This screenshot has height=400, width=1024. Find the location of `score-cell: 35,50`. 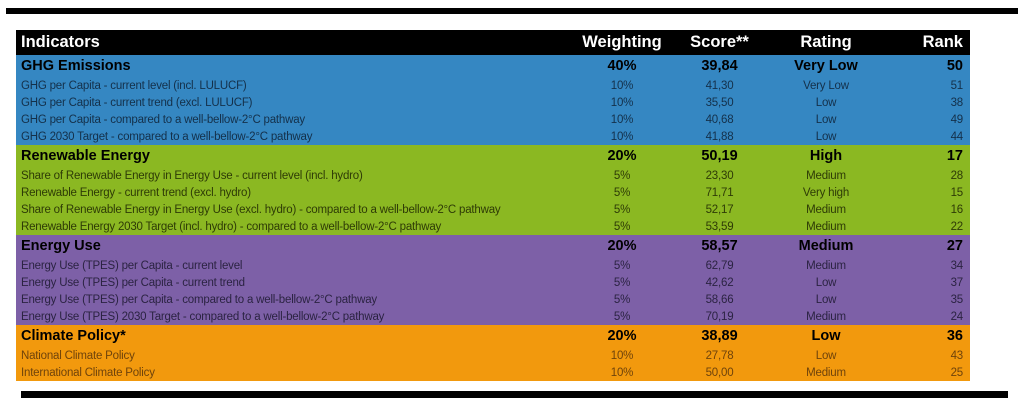

score-cell: 35,50 is located at coordinates (719, 102).